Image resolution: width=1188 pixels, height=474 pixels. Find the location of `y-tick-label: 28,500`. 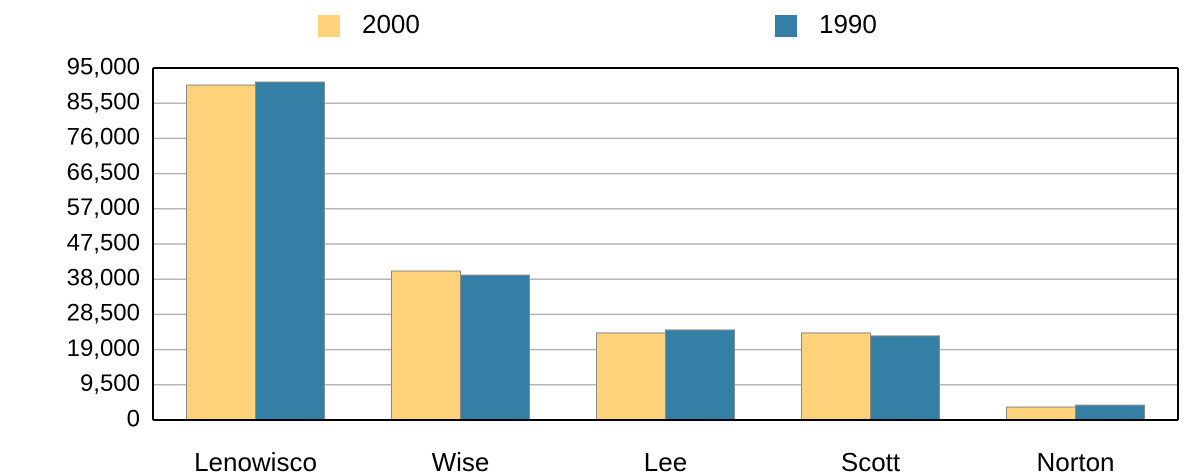

y-tick-label: 28,500 is located at coordinates (103, 313).